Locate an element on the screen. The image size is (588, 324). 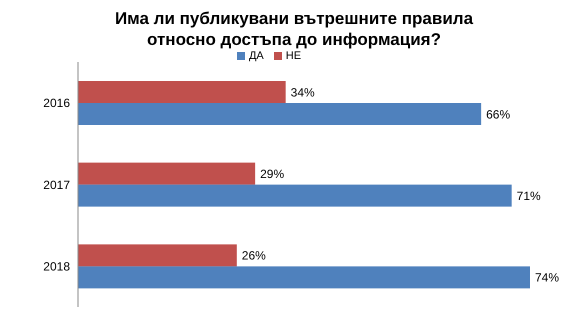
data-label: 29% is located at coordinates (272, 173).